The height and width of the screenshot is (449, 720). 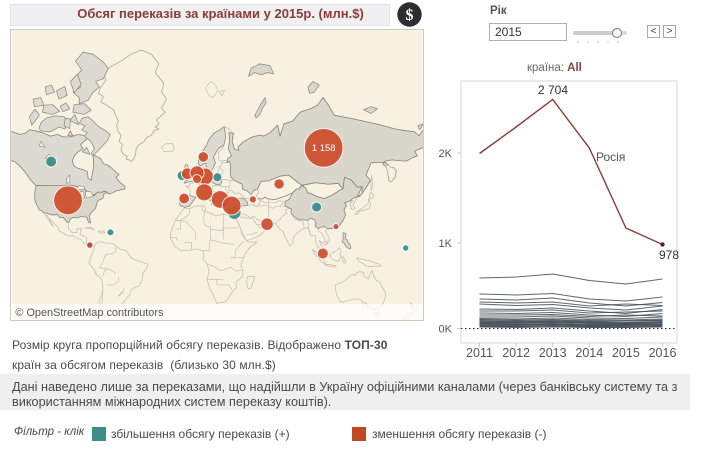 I want to click on svg-text: 2012, so click(x=516, y=353).